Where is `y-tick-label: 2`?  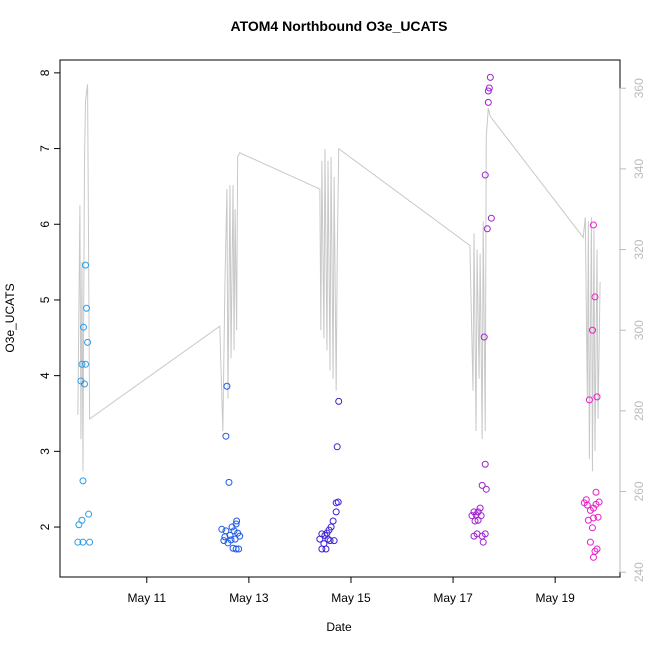
y-tick-label: 2 is located at coordinates (45, 526).